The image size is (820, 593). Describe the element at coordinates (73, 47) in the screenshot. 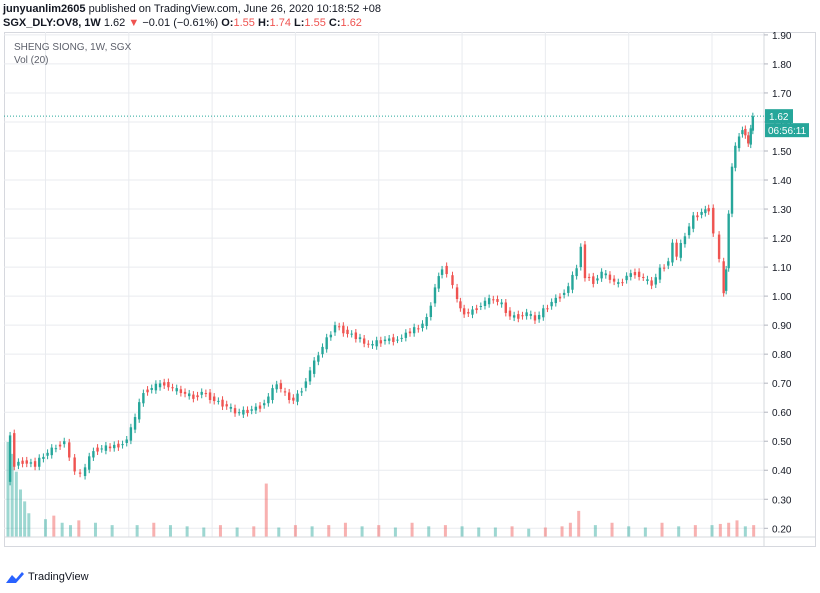

I see `series-legend: SHENG SIONG, 1W, SGX` at that location.